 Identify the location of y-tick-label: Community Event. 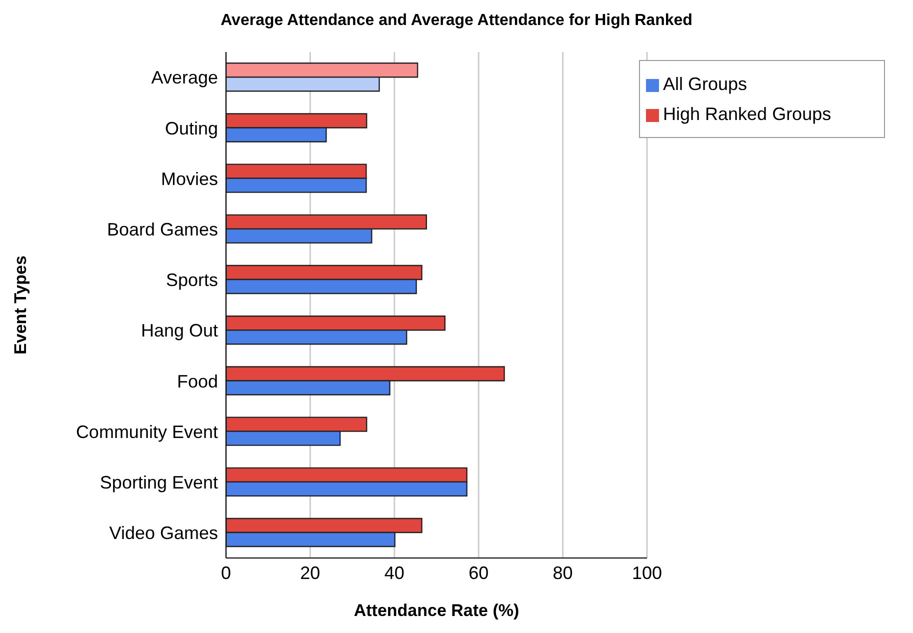
(147, 432).